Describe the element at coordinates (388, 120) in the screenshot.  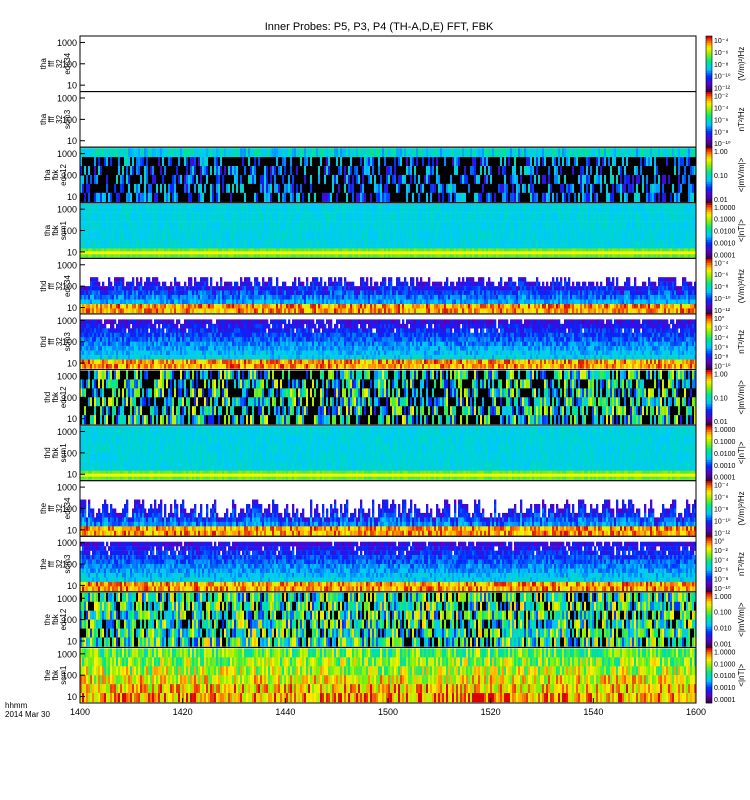
I see `panel-1-frame` at that location.